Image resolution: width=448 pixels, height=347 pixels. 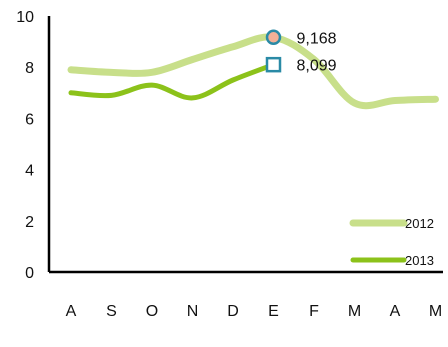 I want to click on marker-circle, so click(x=273, y=37).